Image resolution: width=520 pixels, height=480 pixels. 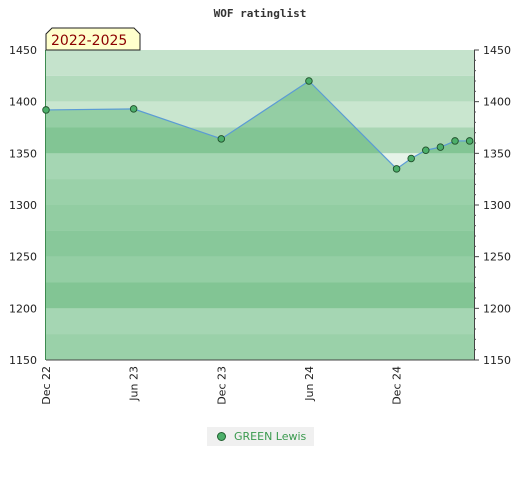 What do you see at coordinates (497, 102) in the screenshot?
I see `y-tick-label-right: 1400` at bounding box center [497, 102].